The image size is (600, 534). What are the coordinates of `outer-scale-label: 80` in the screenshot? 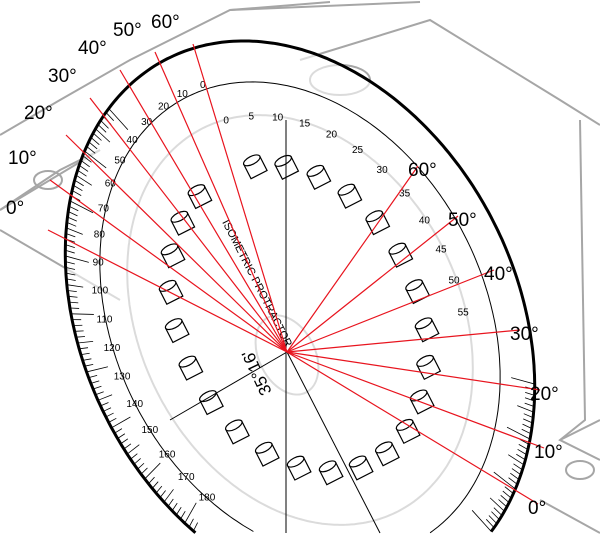 It's located at (100, 235).